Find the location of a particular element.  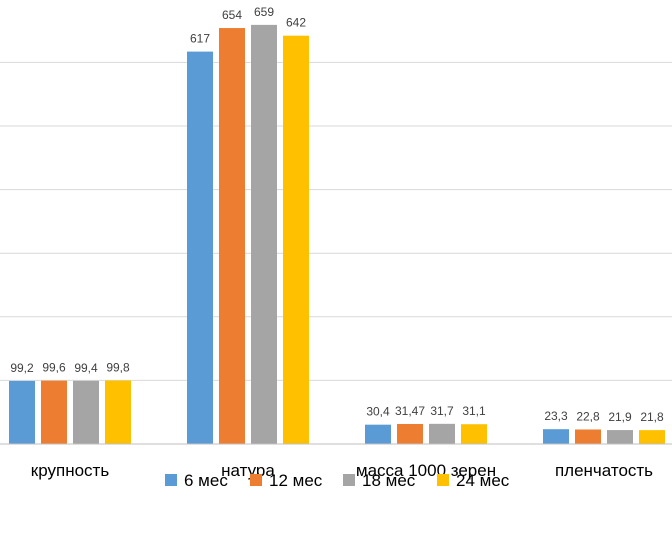

data-label: 99,6 is located at coordinates (54, 368).